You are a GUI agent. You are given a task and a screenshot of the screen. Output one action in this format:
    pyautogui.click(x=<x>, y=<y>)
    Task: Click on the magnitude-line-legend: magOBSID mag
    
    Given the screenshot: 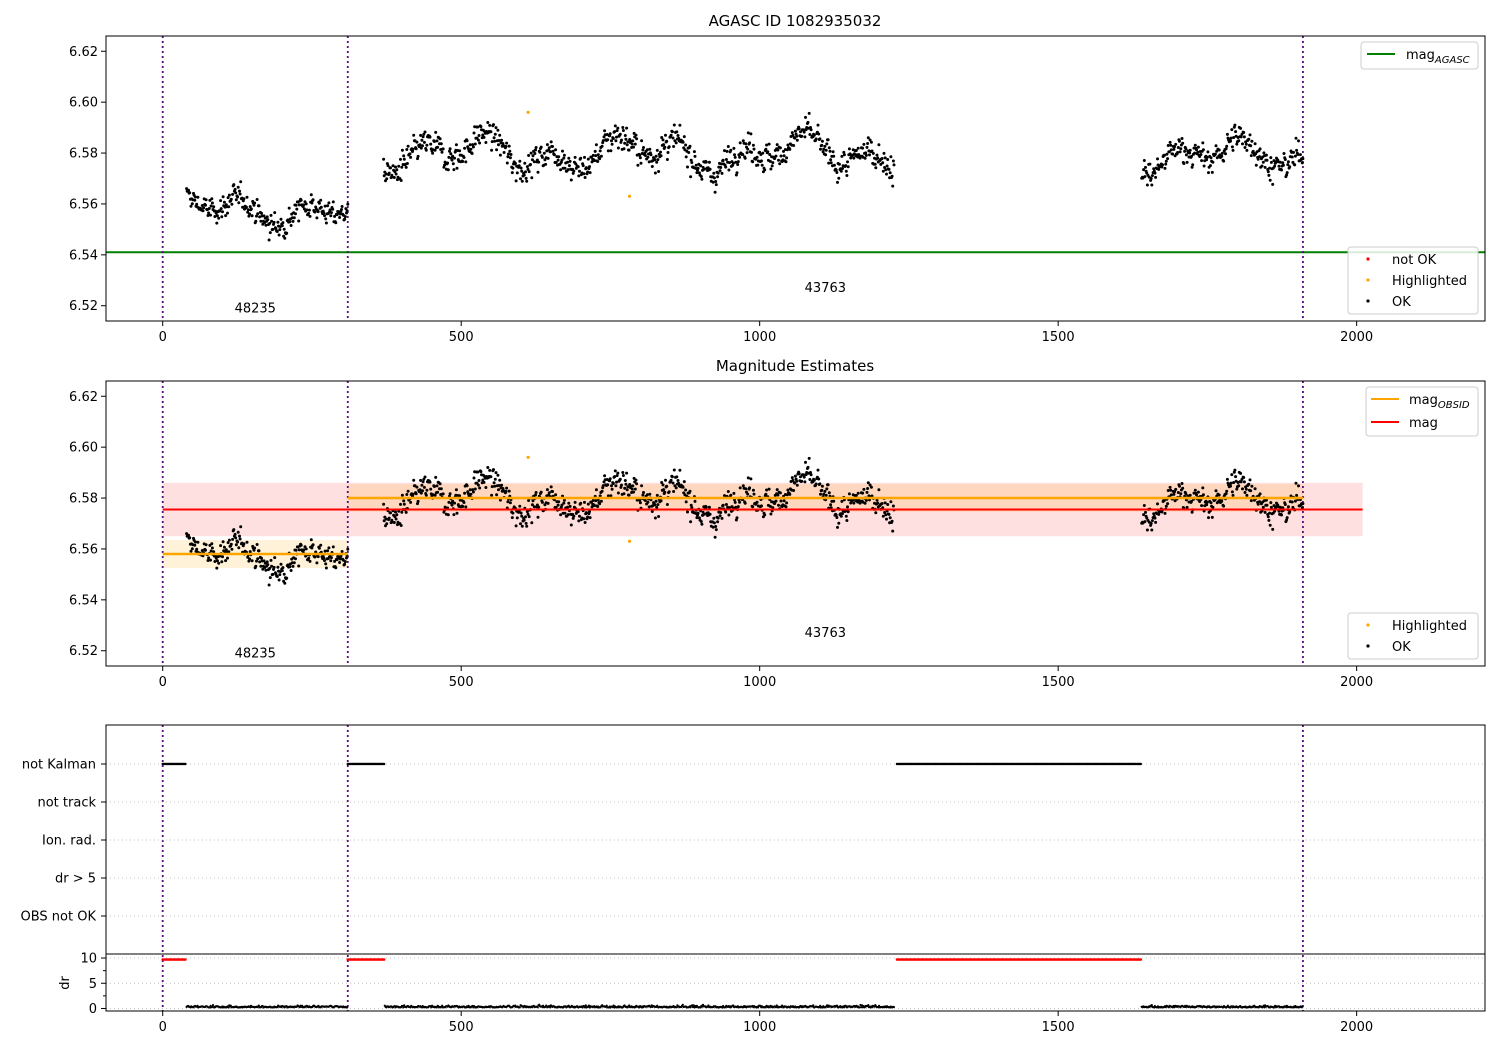 What is the action you would take?
    pyautogui.click(x=1422, y=411)
    